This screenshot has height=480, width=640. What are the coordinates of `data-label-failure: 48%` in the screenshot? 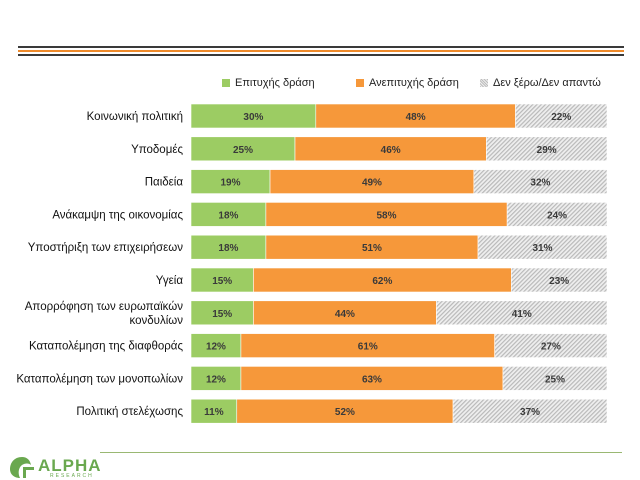 It's located at (416, 117).